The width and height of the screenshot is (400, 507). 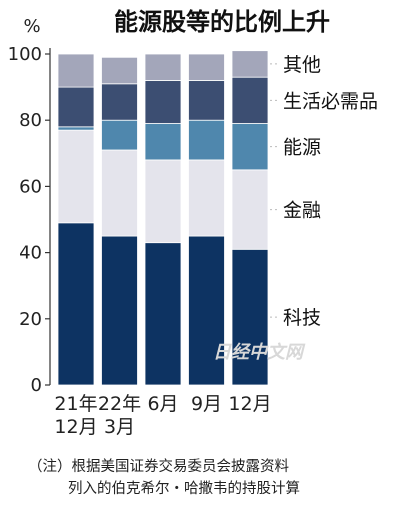 I want to click on watermark: 日经中文网, so click(x=259, y=352).